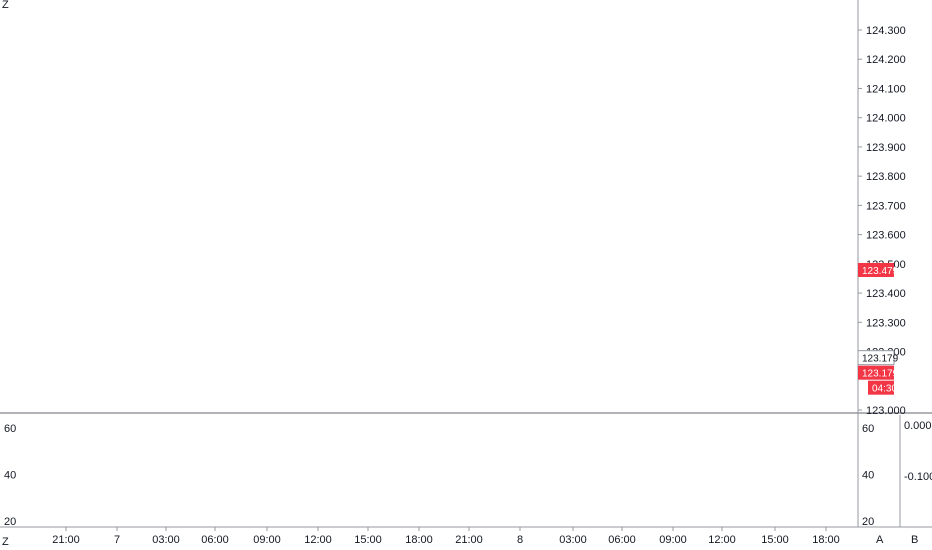 The width and height of the screenshot is (932, 550). I want to click on entry-price-text: 123.179, so click(880, 359).